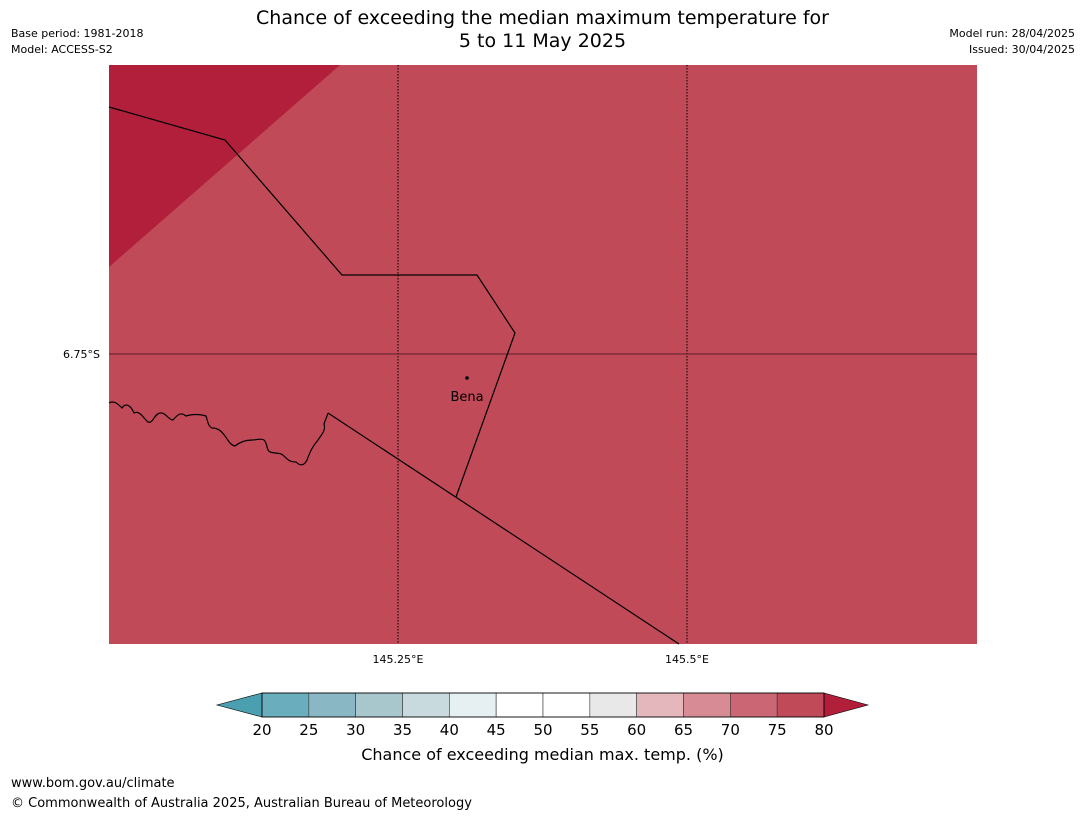 The image size is (1085, 816). Describe the element at coordinates (355, 730) in the screenshot. I see `colorbar-tick-label: 30` at that location.